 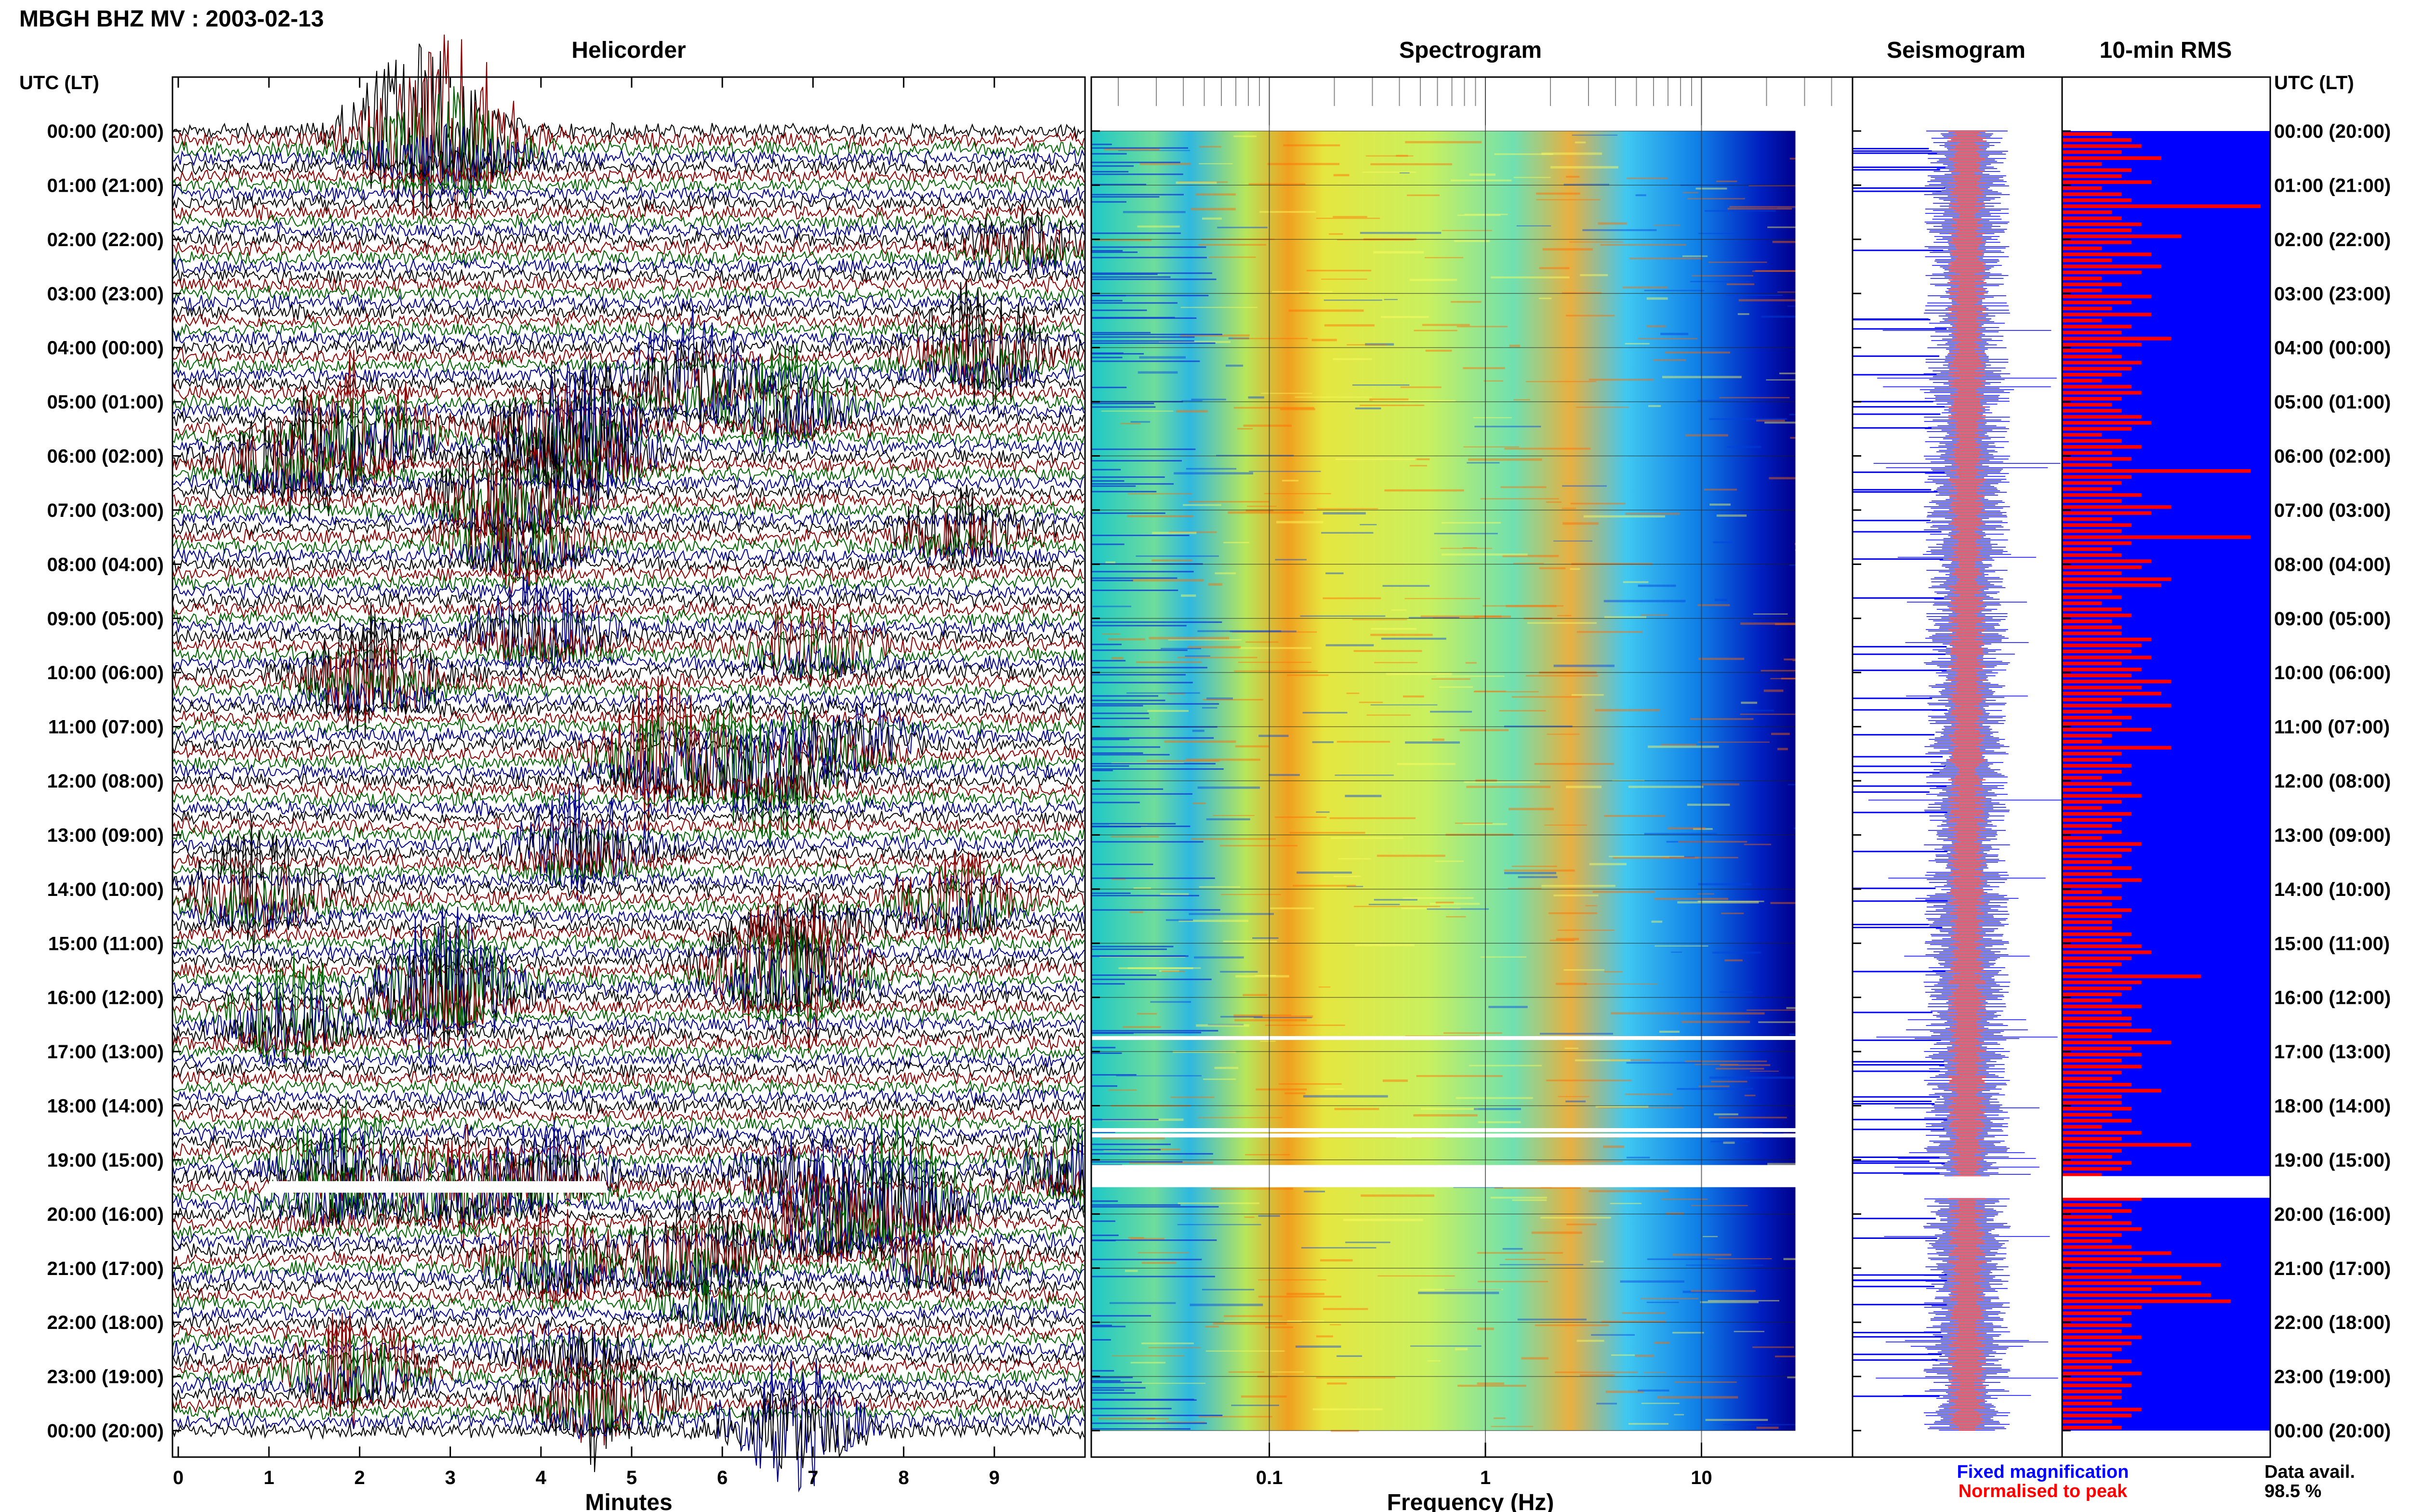 What do you see at coordinates (2332, 889) in the screenshot?
I see `time-label-right: 14:00 (10:00)` at bounding box center [2332, 889].